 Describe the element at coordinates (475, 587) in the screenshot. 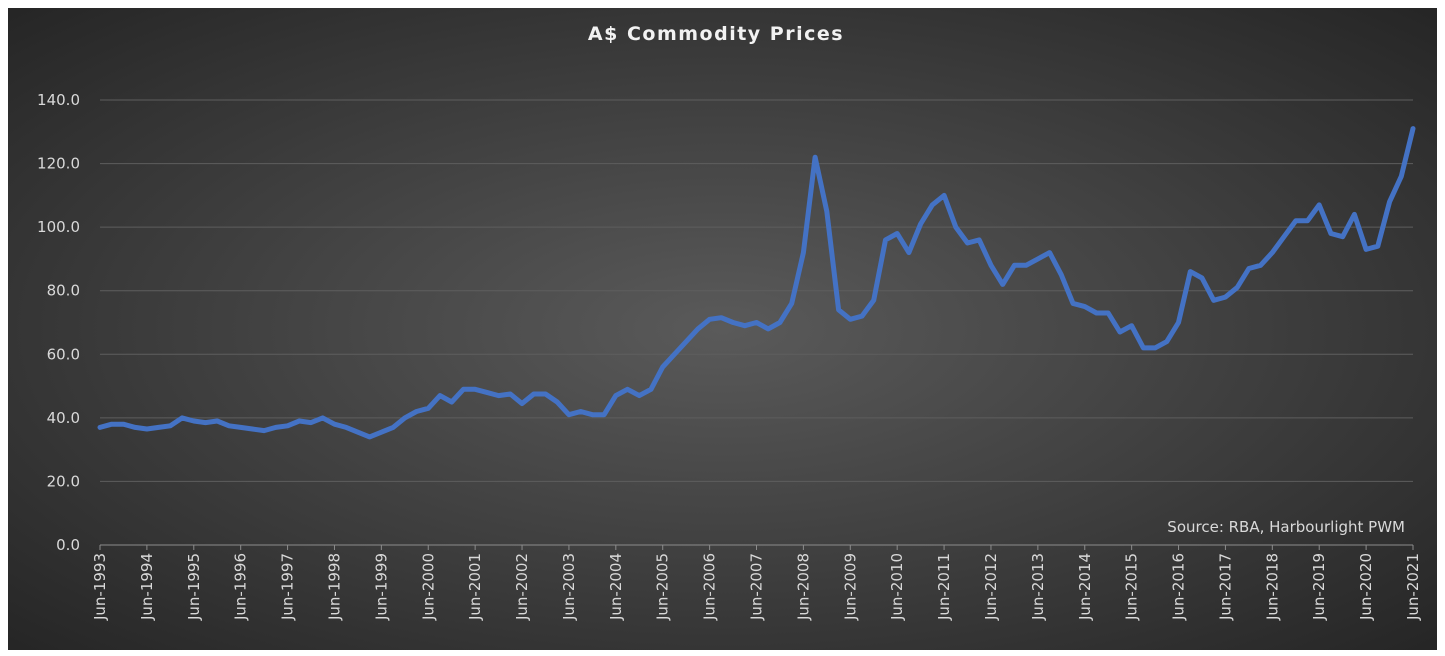

I see `x-tick-label: Jun-2001` at that location.